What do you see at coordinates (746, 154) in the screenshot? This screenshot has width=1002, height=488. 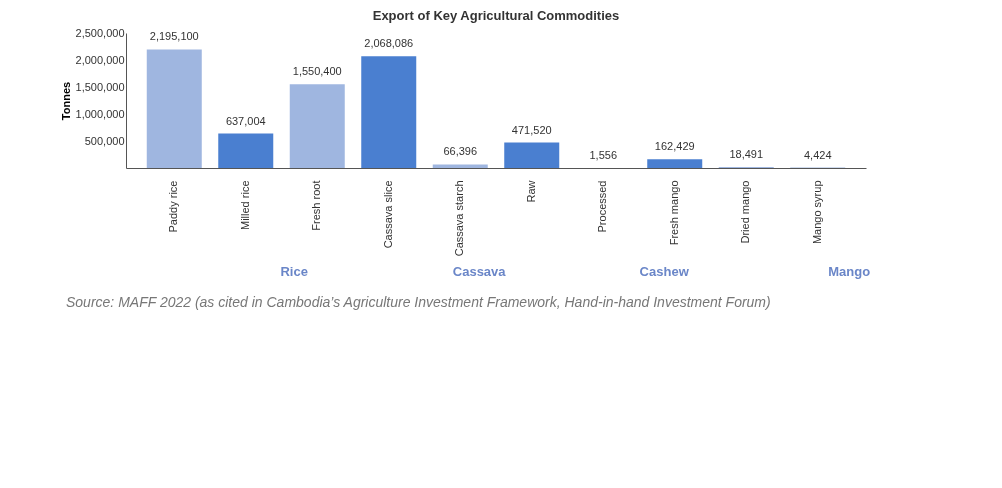 I see `data-label: 18,491` at bounding box center [746, 154].